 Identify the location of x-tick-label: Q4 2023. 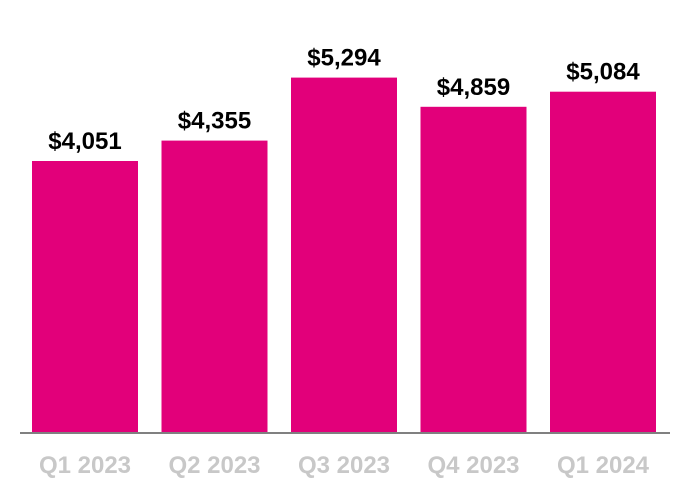
(473, 465).